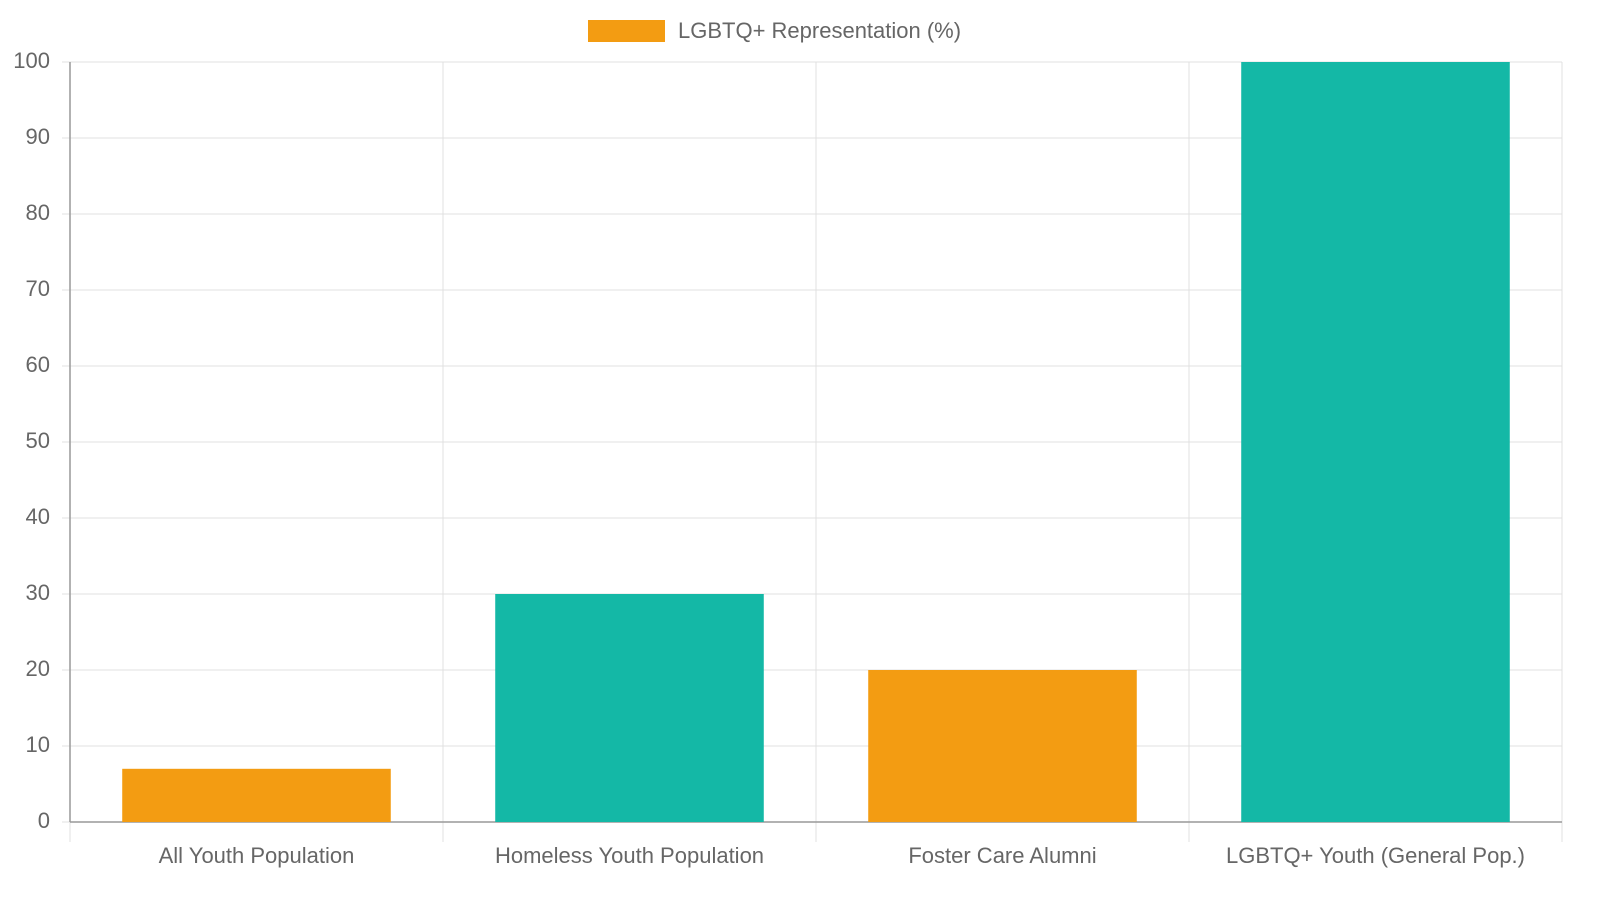  What do you see at coordinates (1002, 855) in the screenshot?
I see `x-tick-label: Foster Care Alumni` at bounding box center [1002, 855].